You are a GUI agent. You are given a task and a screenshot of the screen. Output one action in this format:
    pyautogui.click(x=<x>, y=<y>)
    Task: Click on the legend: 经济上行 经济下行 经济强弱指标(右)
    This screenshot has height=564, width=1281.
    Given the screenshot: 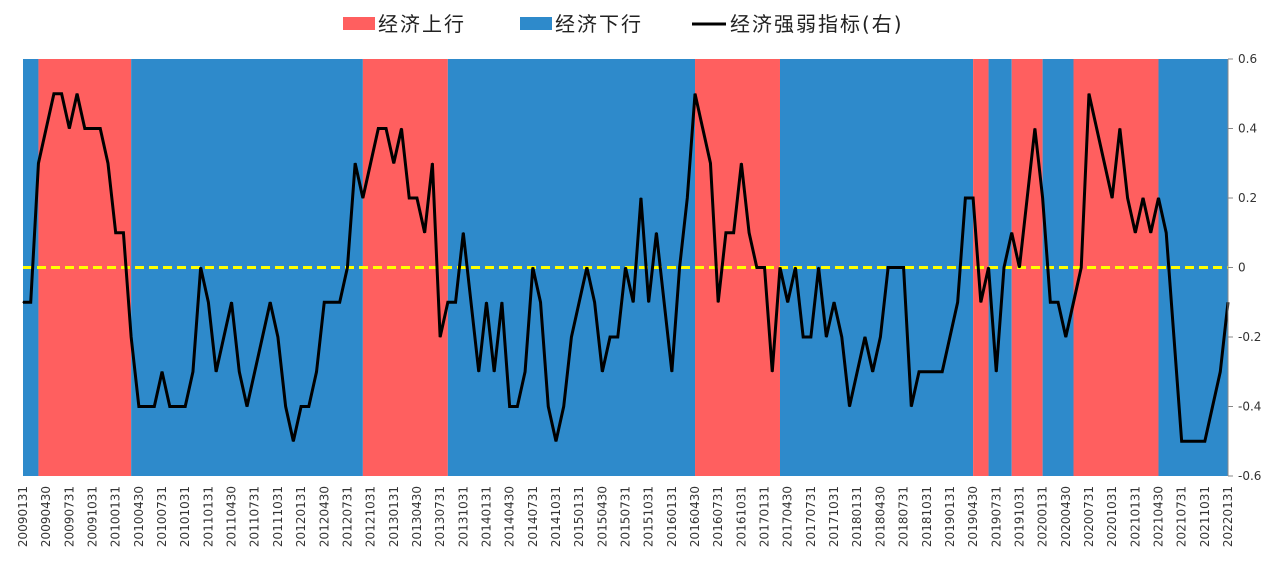 What is the action you would take?
    pyautogui.click(x=623, y=24)
    